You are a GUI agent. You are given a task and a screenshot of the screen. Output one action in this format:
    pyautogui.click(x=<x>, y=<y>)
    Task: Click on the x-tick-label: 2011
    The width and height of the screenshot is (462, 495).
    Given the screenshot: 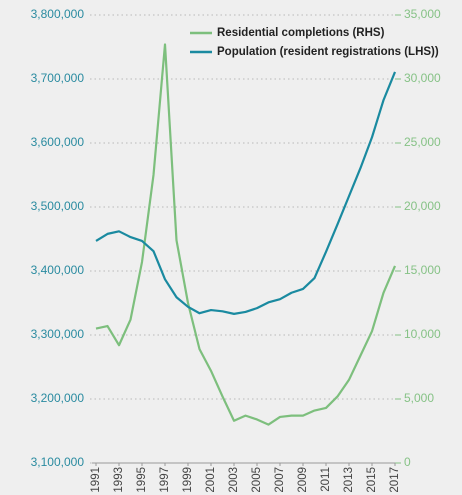 What is the action you would take?
    pyautogui.click(x=326, y=479)
    